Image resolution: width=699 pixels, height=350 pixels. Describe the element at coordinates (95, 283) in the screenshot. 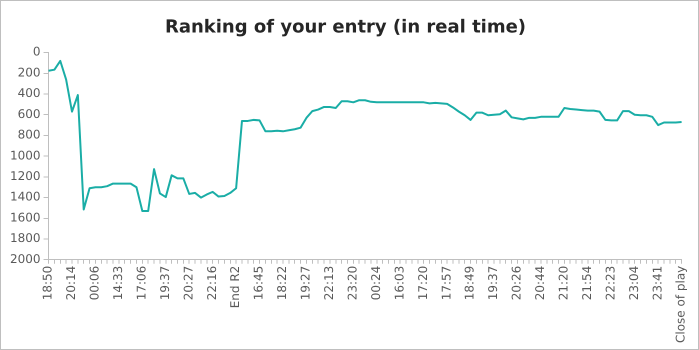

I see `x-tick-label: 00:06` at that location.